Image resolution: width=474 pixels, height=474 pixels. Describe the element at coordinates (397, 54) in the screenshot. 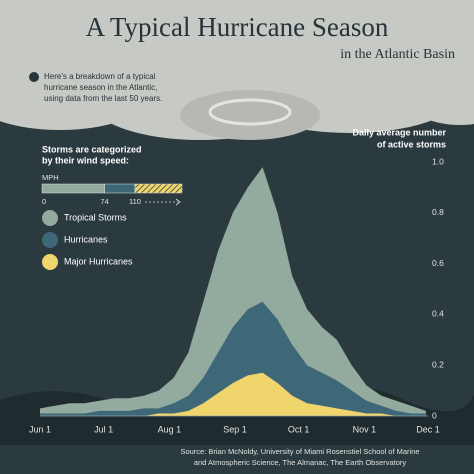

I see `subtitle: in the Atlantic Basin` at that location.